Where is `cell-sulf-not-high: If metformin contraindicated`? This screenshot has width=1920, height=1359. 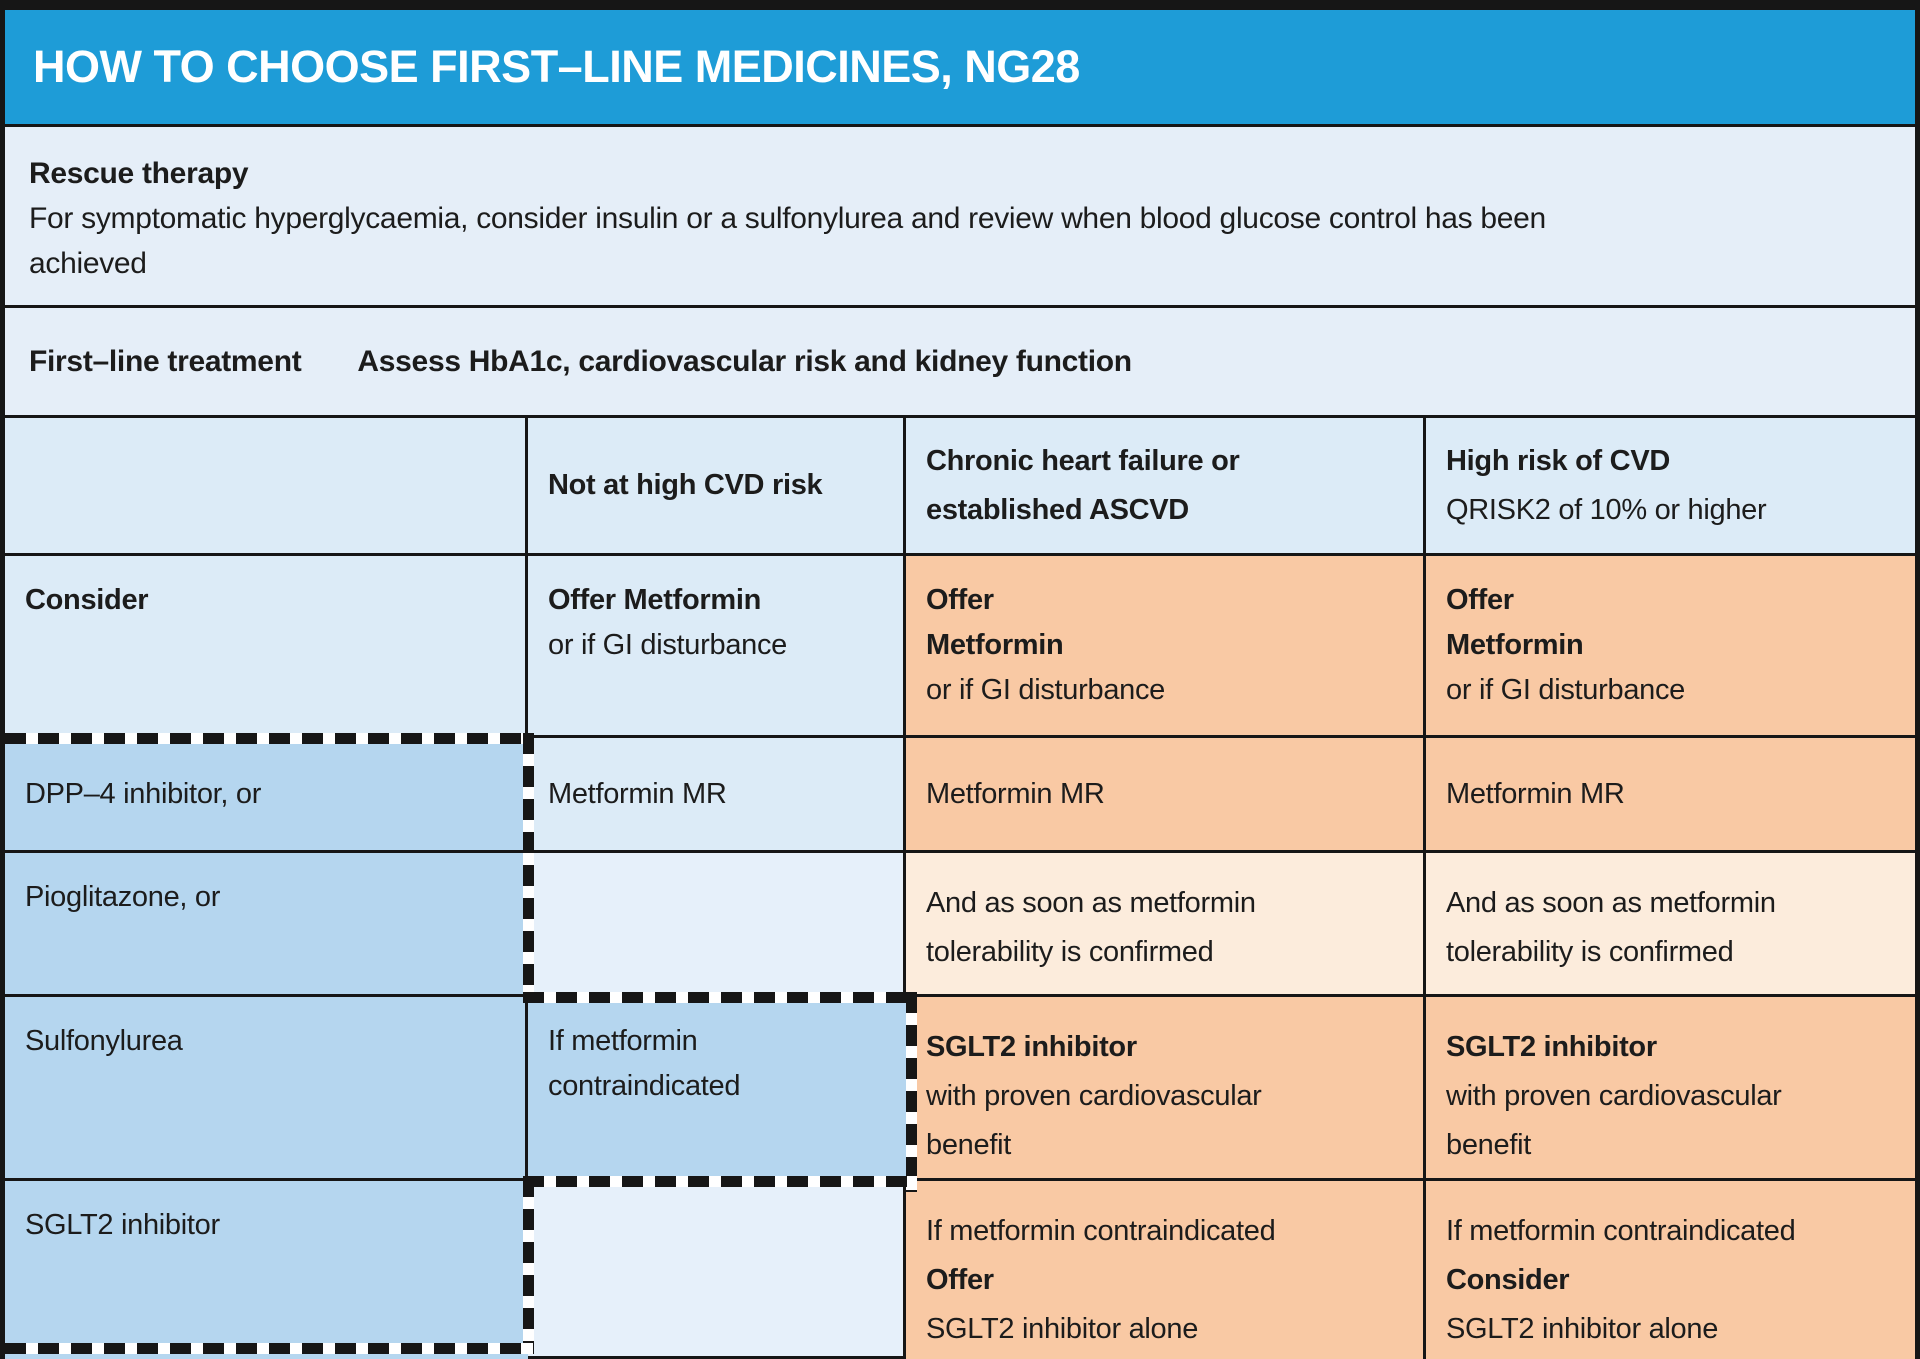 cell-sulf-not-high: If metformin contraindicated is located at coordinates (717, 1089).